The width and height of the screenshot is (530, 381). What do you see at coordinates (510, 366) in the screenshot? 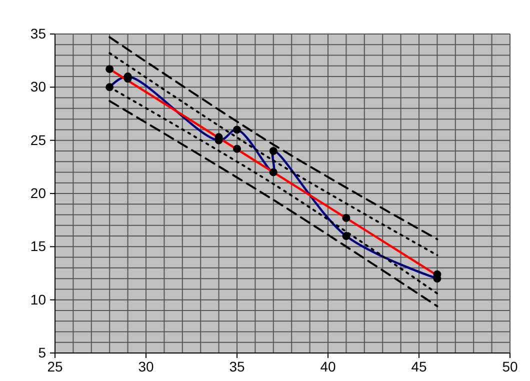
I see `x-tick-label: 50` at bounding box center [510, 366].